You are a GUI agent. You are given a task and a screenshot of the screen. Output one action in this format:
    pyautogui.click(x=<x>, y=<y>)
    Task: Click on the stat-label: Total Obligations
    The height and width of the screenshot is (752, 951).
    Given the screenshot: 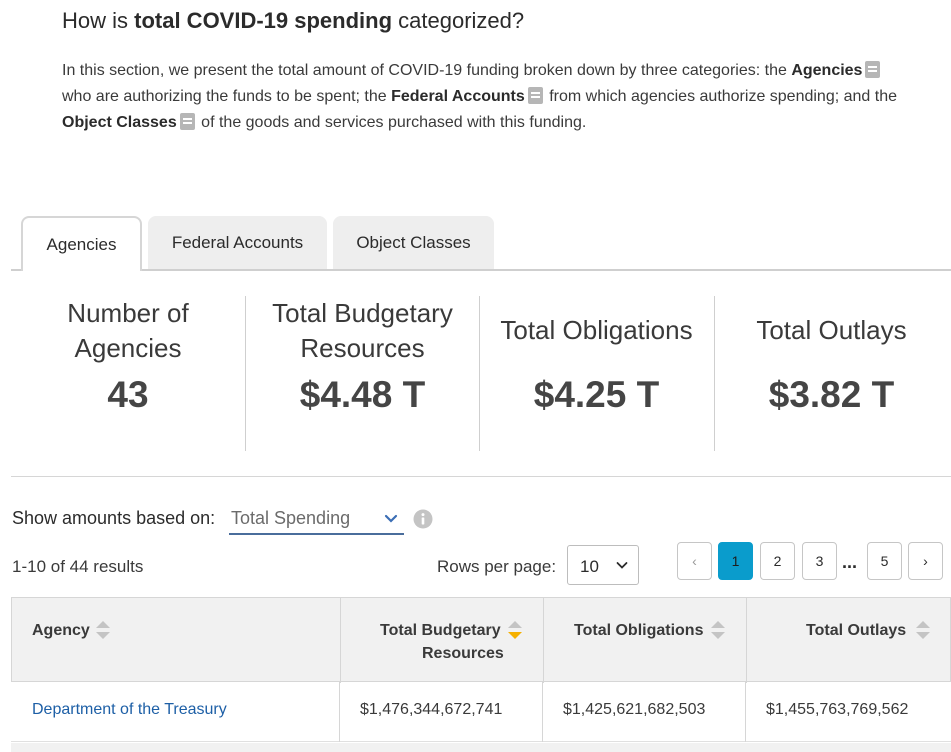 What is the action you would take?
    pyautogui.click(x=596, y=330)
    